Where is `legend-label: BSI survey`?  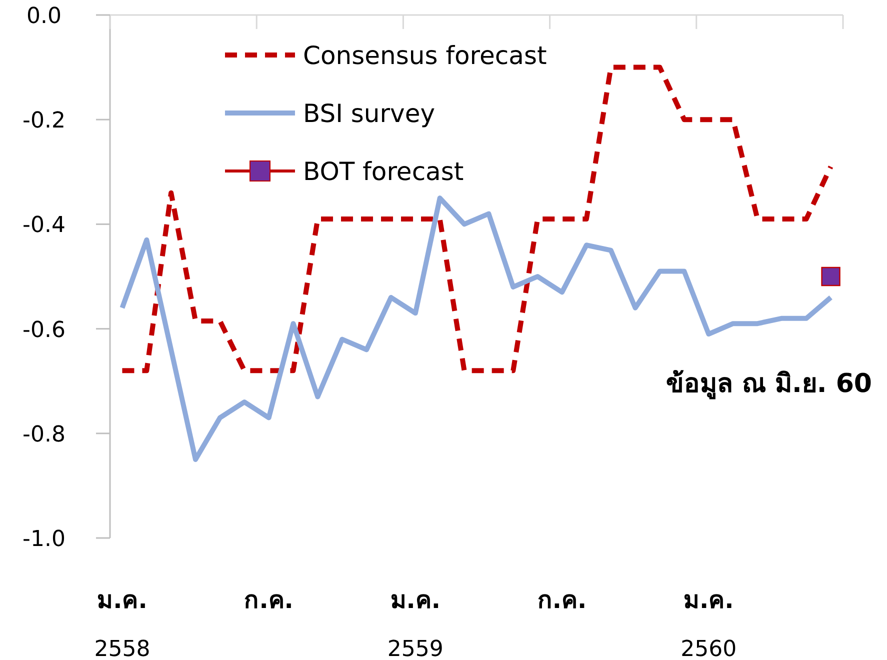
legend-label: BSI survey is located at coordinates (369, 113).